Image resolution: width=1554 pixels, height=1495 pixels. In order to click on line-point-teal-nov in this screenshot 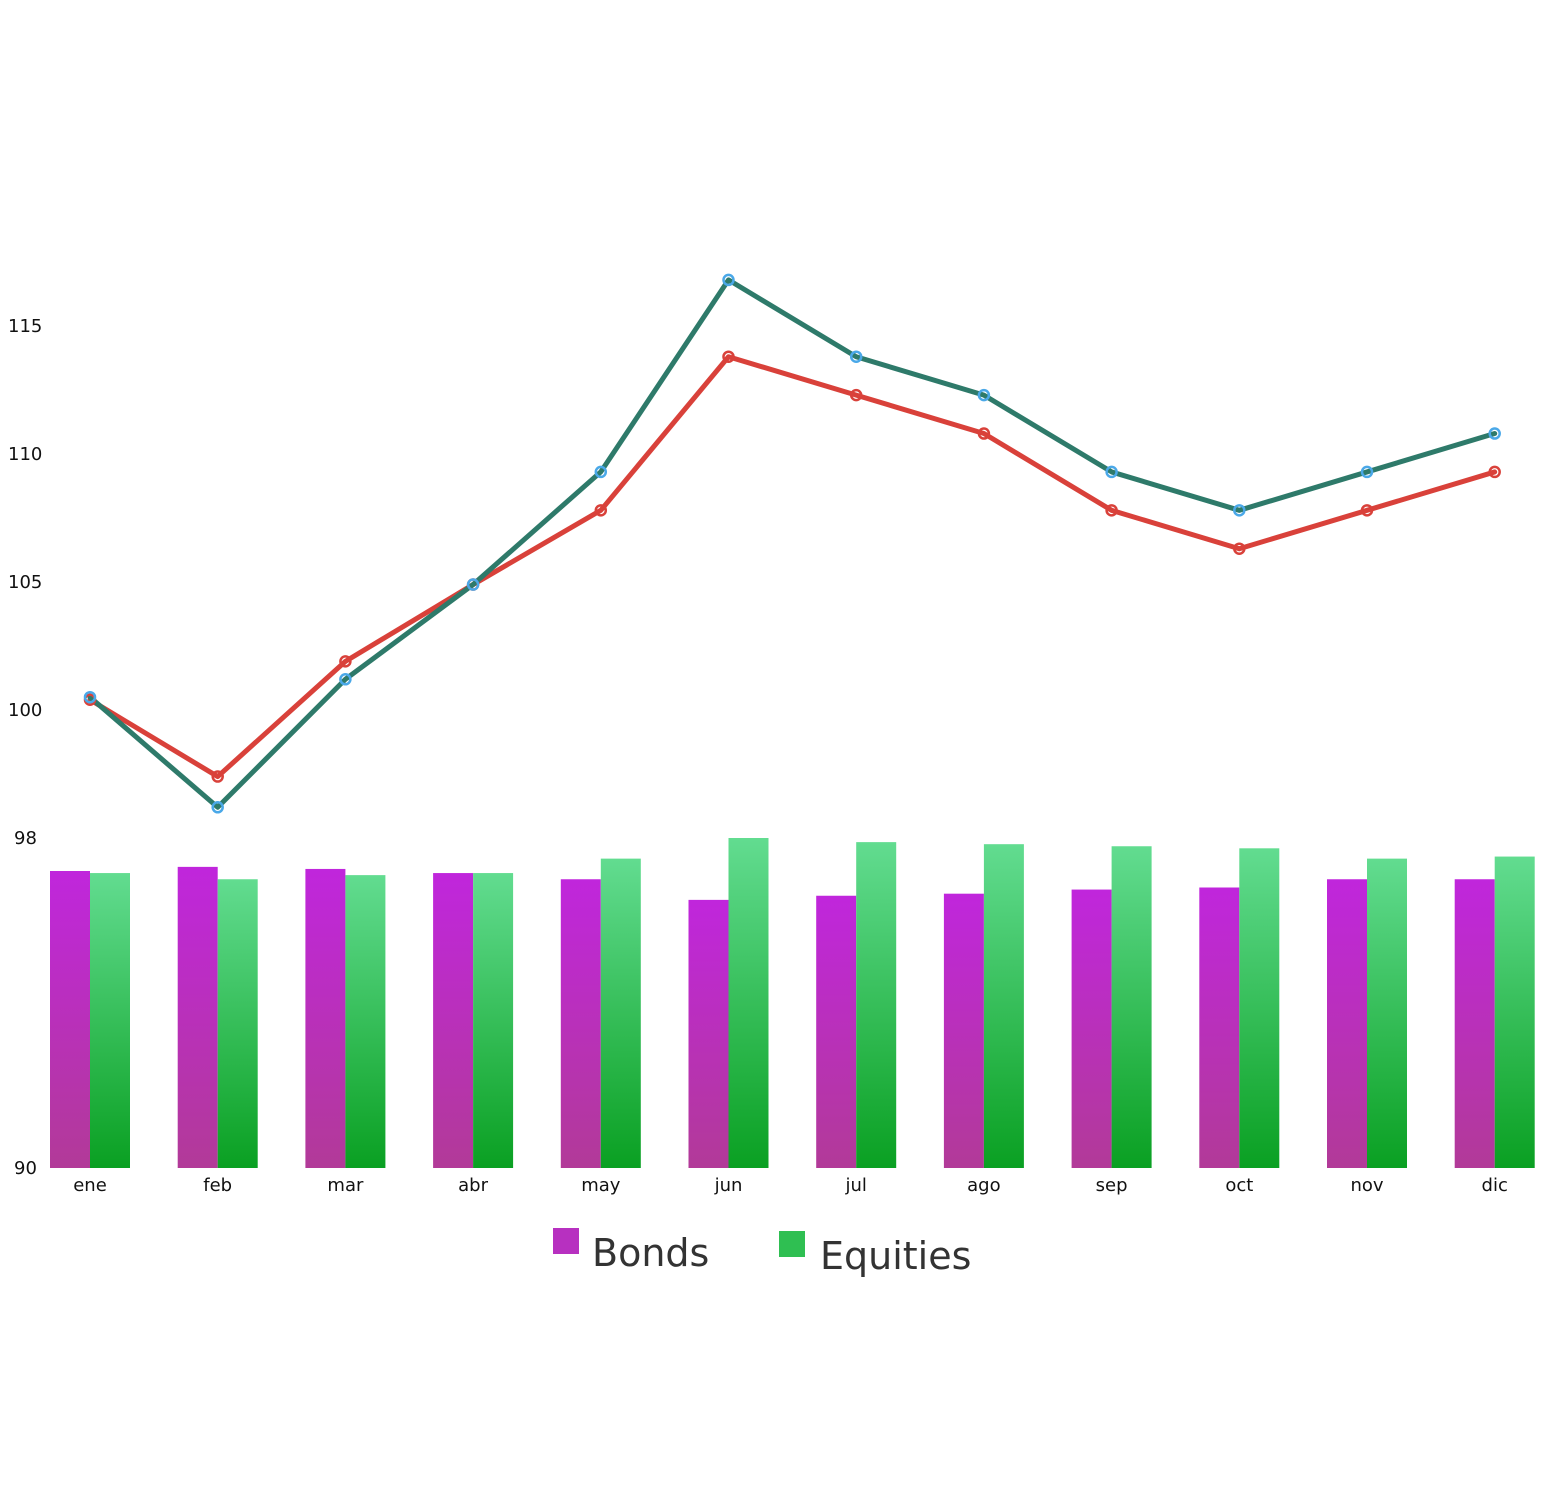, I will do `click(1367, 472)`.